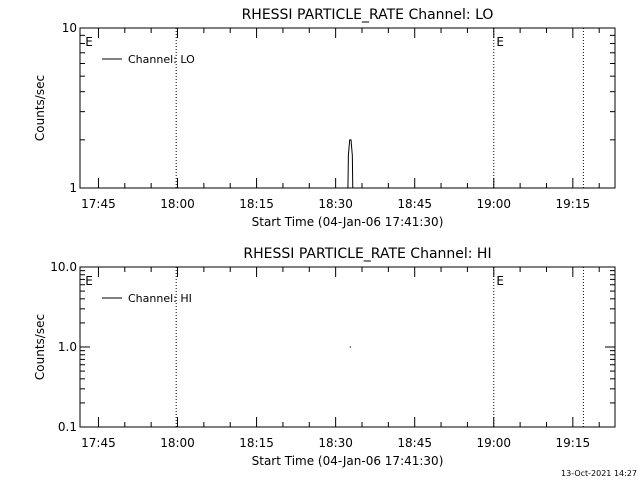 The image size is (640, 480). Describe the element at coordinates (599, 473) in the screenshot. I see `footer-timestamp: 13-Oct-2021 14:27` at that location.